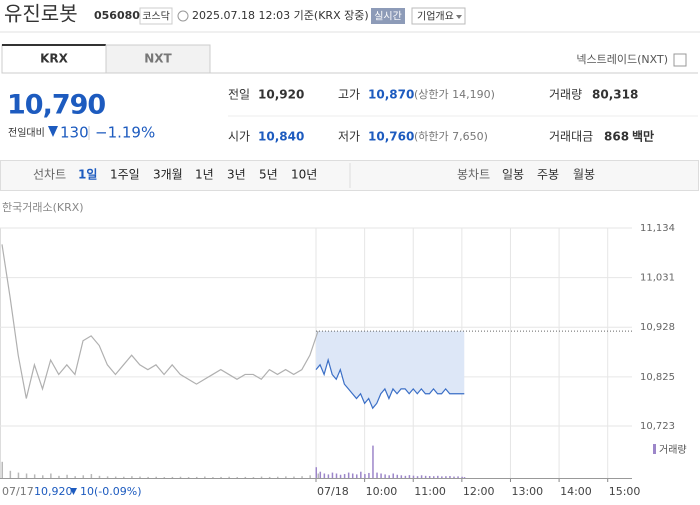  I want to click on tab: NXT, so click(158, 59).